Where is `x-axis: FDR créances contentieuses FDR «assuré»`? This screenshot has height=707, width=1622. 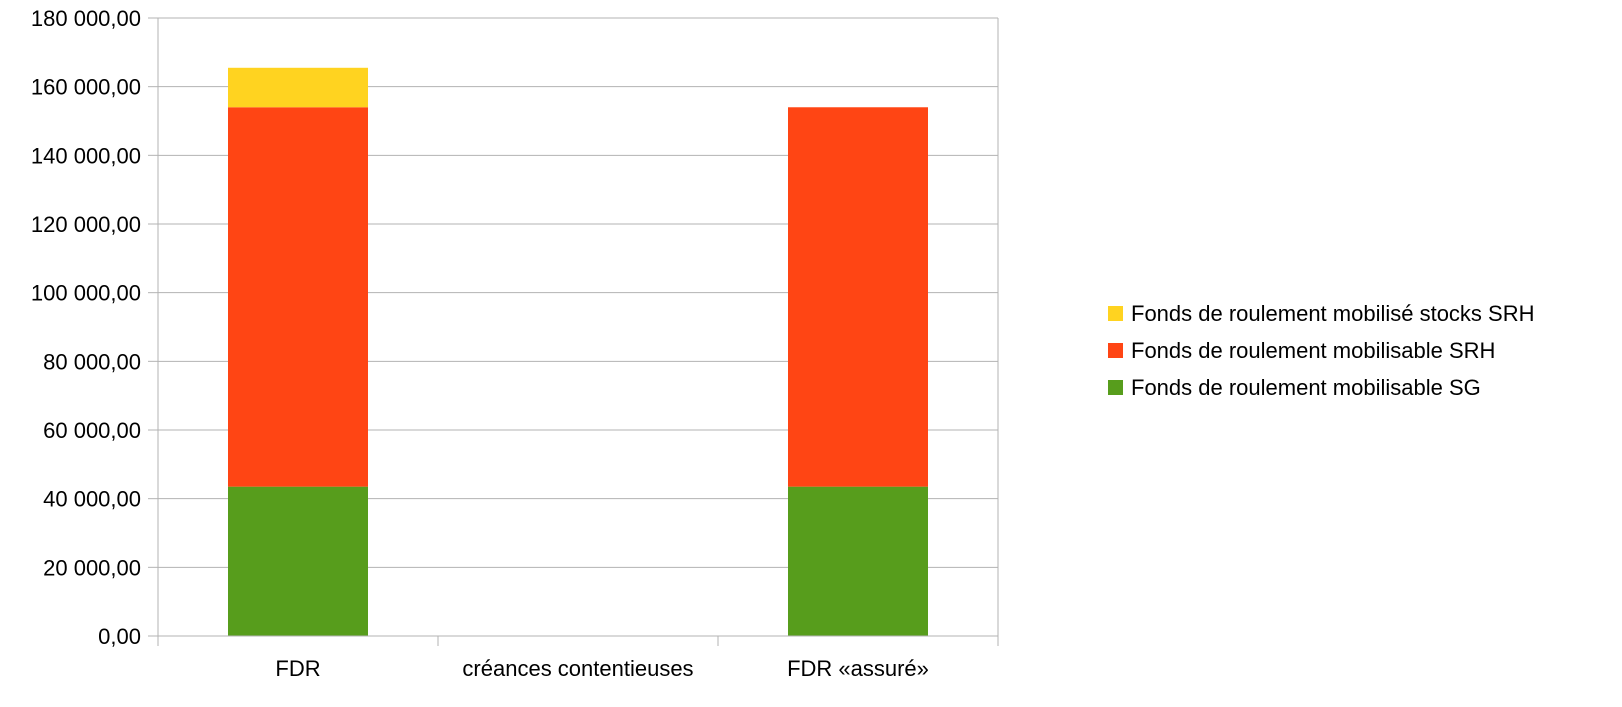 x-axis: FDR créances contentieuses FDR «assuré» is located at coordinates (578, 658).